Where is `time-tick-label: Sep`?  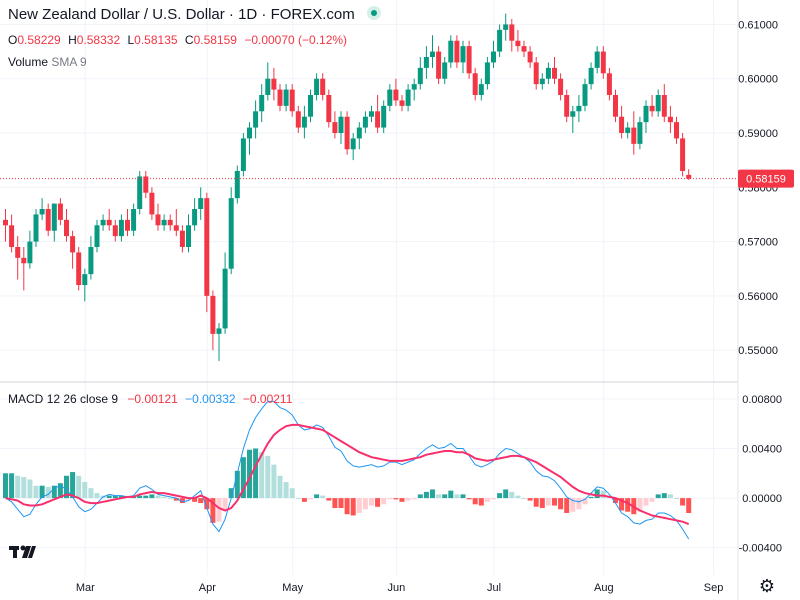
time-tick-label: Sep is located at coordinates (714, 588).